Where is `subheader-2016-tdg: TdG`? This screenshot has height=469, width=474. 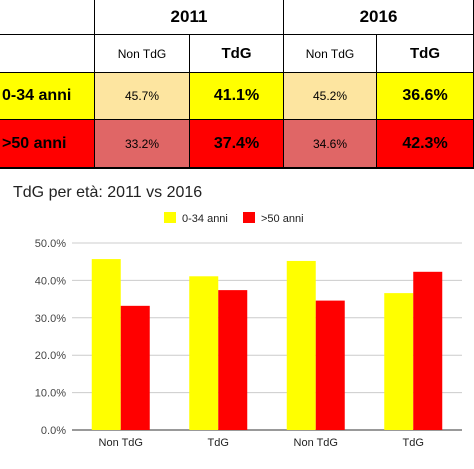
subheader-2016-tdg: TdG is located at coordinates (425, 54).